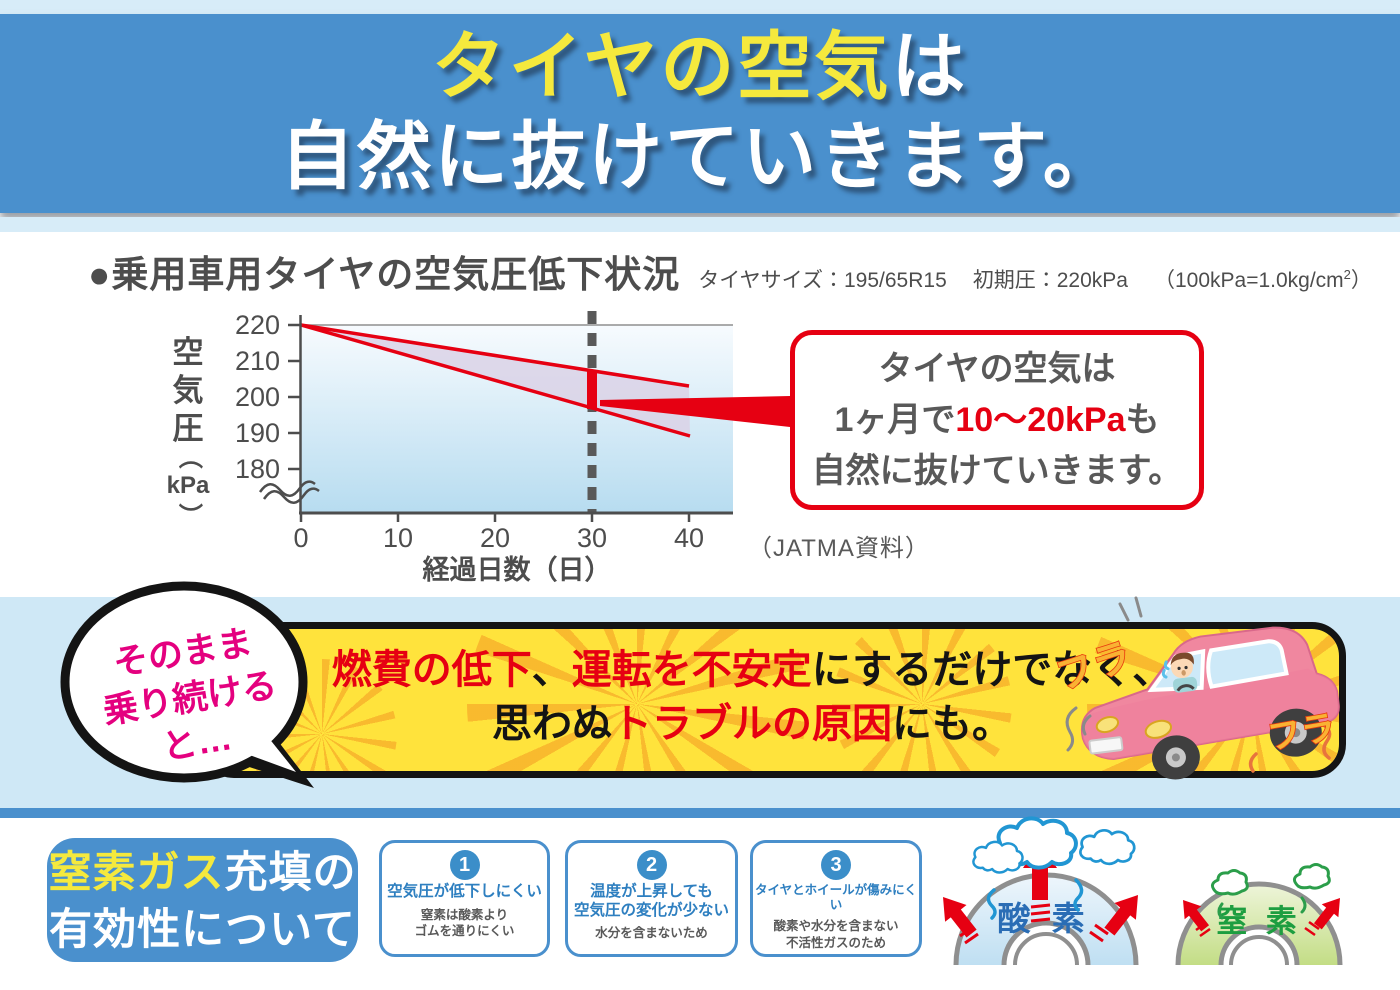 The width and height of the screenshot is (1400, 990). I want to click on top-strip, so click(700, 7).